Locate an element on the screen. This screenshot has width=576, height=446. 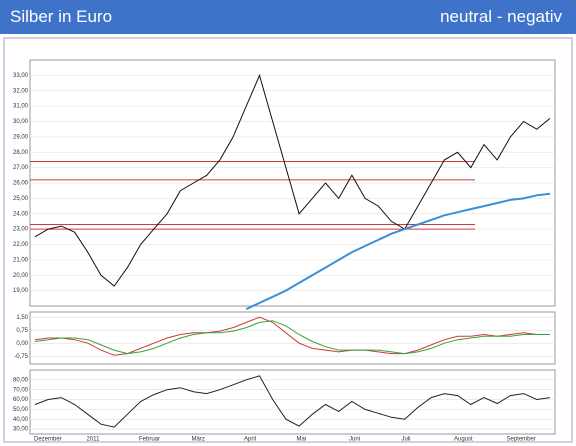
x-tick-label: September is located at coordinates (521, 440).